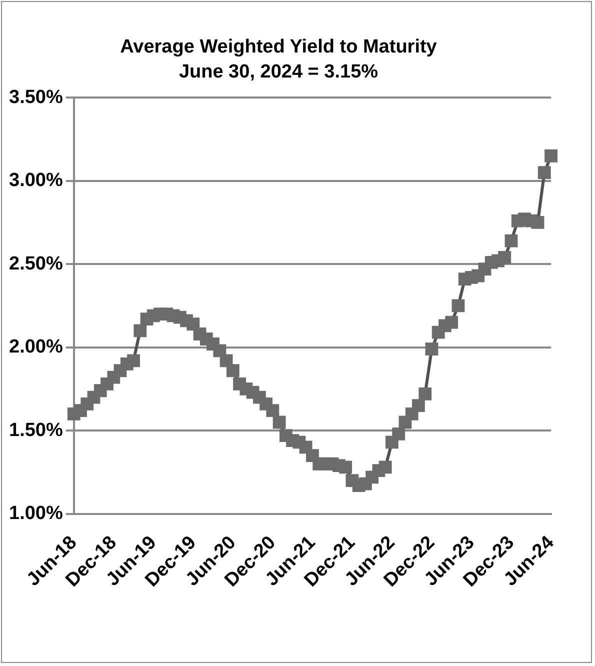  I want to click on y-tick-label: 3.50%, so click(36, 97).